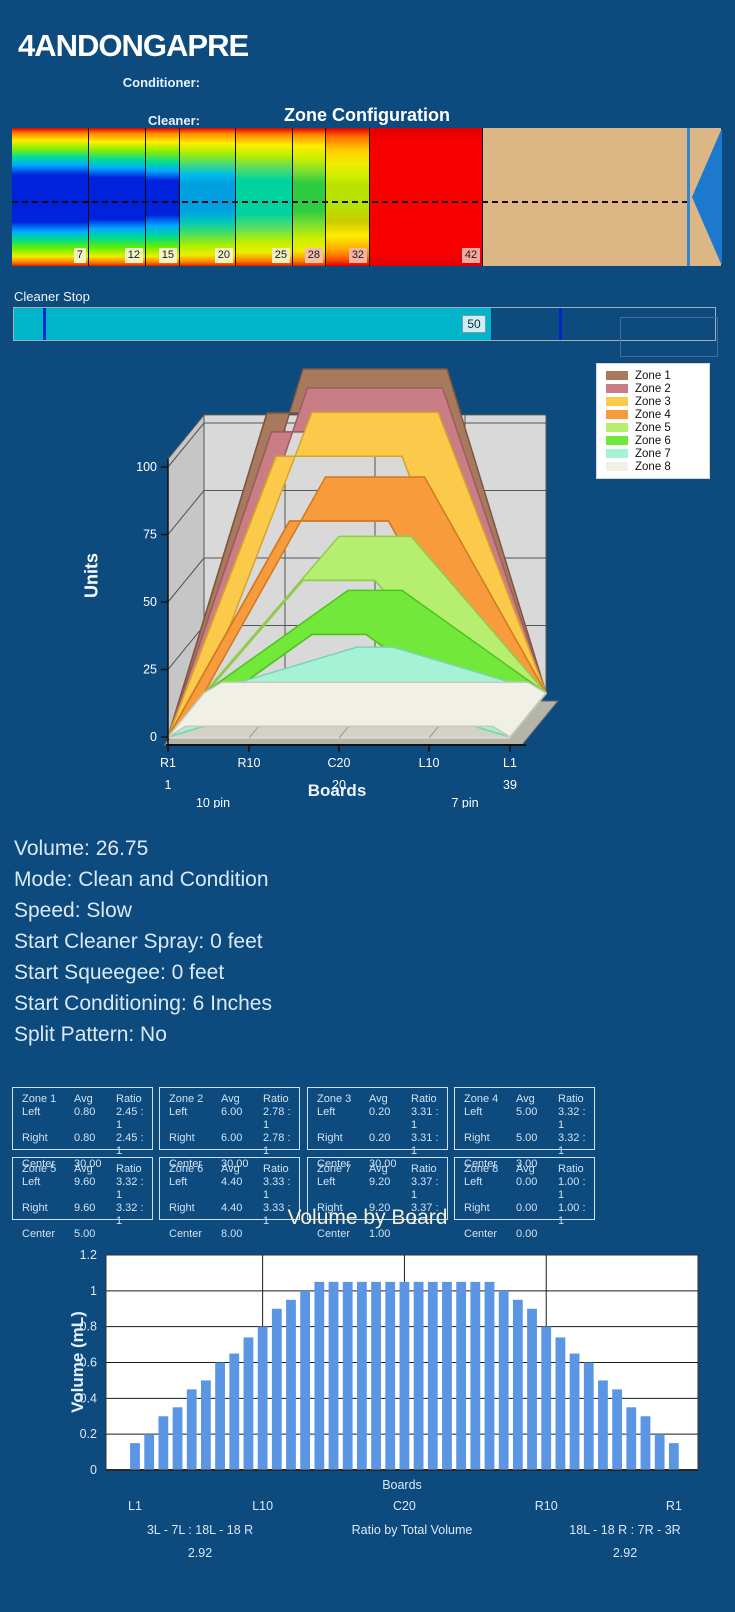 The height and width of the screenshot is (1612, 735). Describe the element at coordinates (252, 324) in the screenshot. I see `cleaner-stop-fill: 50` at that location.